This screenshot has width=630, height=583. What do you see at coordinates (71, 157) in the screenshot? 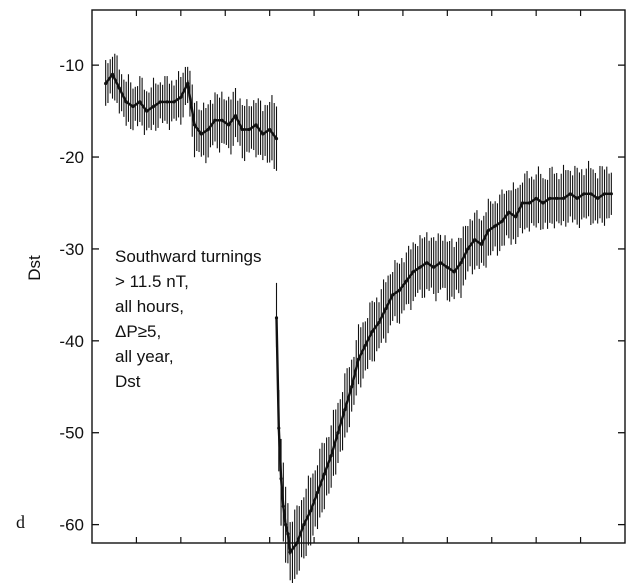
I see `y-tick-label: -20` at bounding box center [71, 157].